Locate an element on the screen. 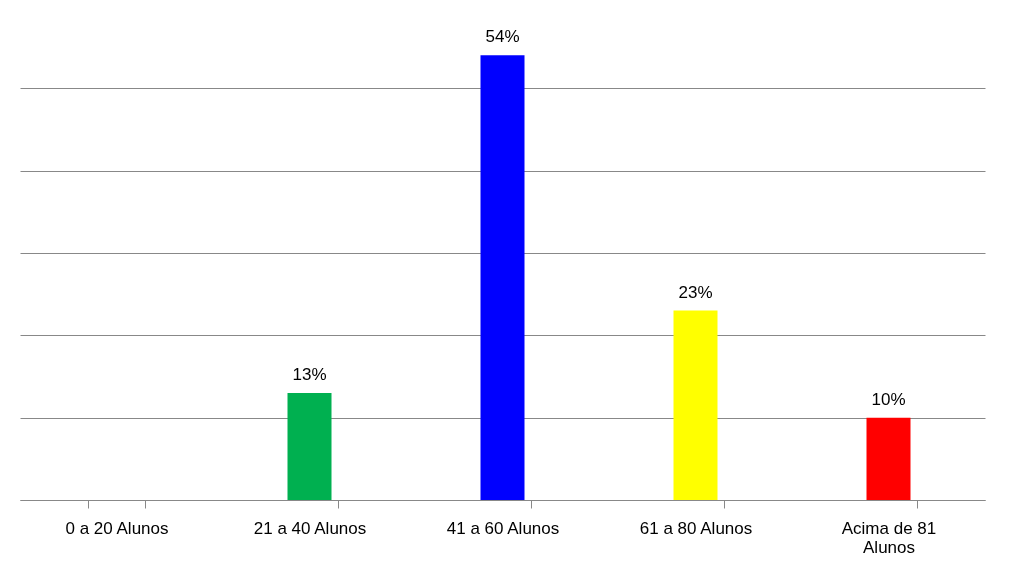  x-tick-label: 41 a 60 Alunos is located at coordinates (503, 528).